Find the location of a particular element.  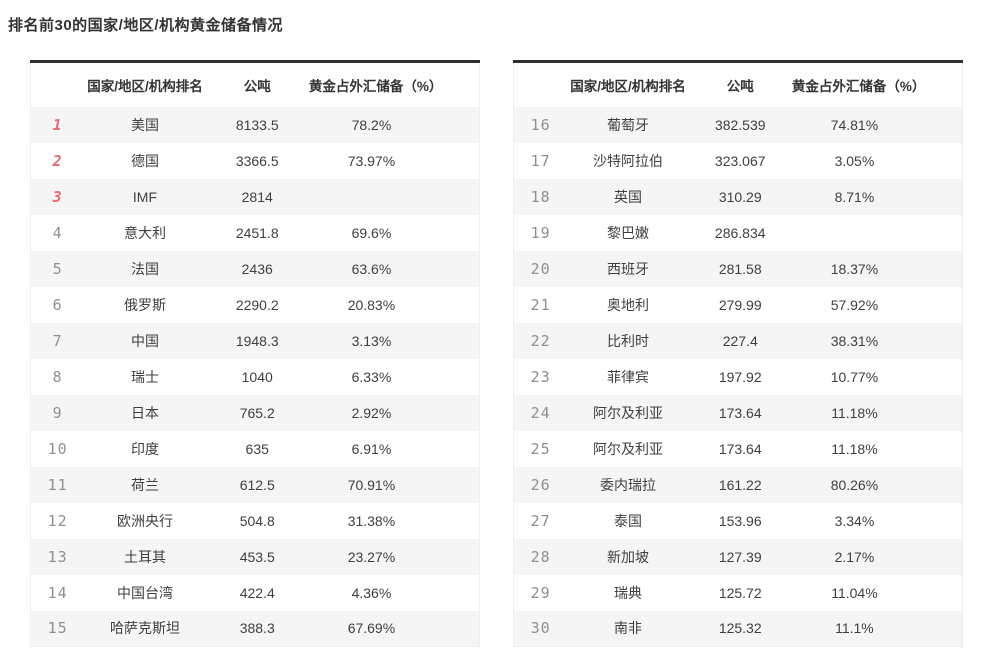

cell-pct: 63.6% is located at coordinates (371, 268).